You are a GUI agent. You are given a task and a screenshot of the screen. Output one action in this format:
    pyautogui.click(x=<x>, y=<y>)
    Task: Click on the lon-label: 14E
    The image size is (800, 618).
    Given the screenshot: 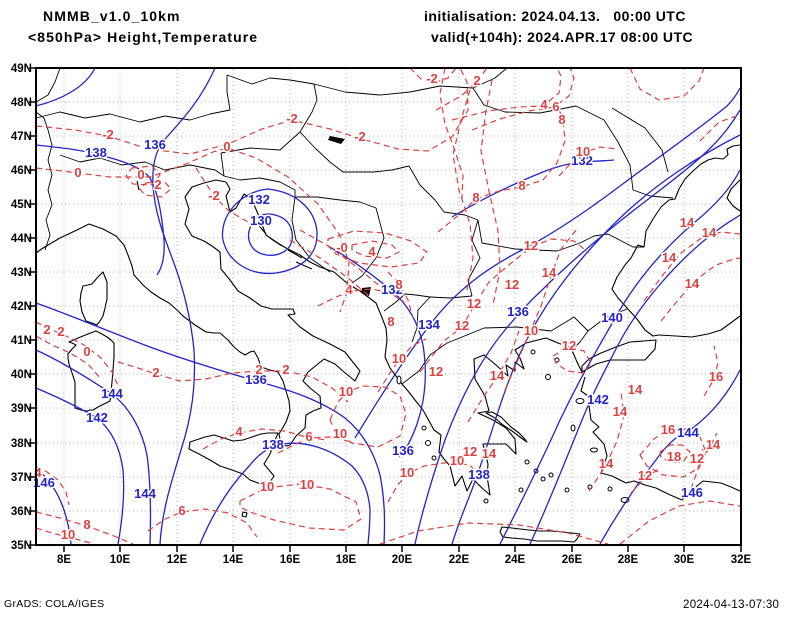 What is the action you would take?
    pyautogui.click(x=233, y=560)
    